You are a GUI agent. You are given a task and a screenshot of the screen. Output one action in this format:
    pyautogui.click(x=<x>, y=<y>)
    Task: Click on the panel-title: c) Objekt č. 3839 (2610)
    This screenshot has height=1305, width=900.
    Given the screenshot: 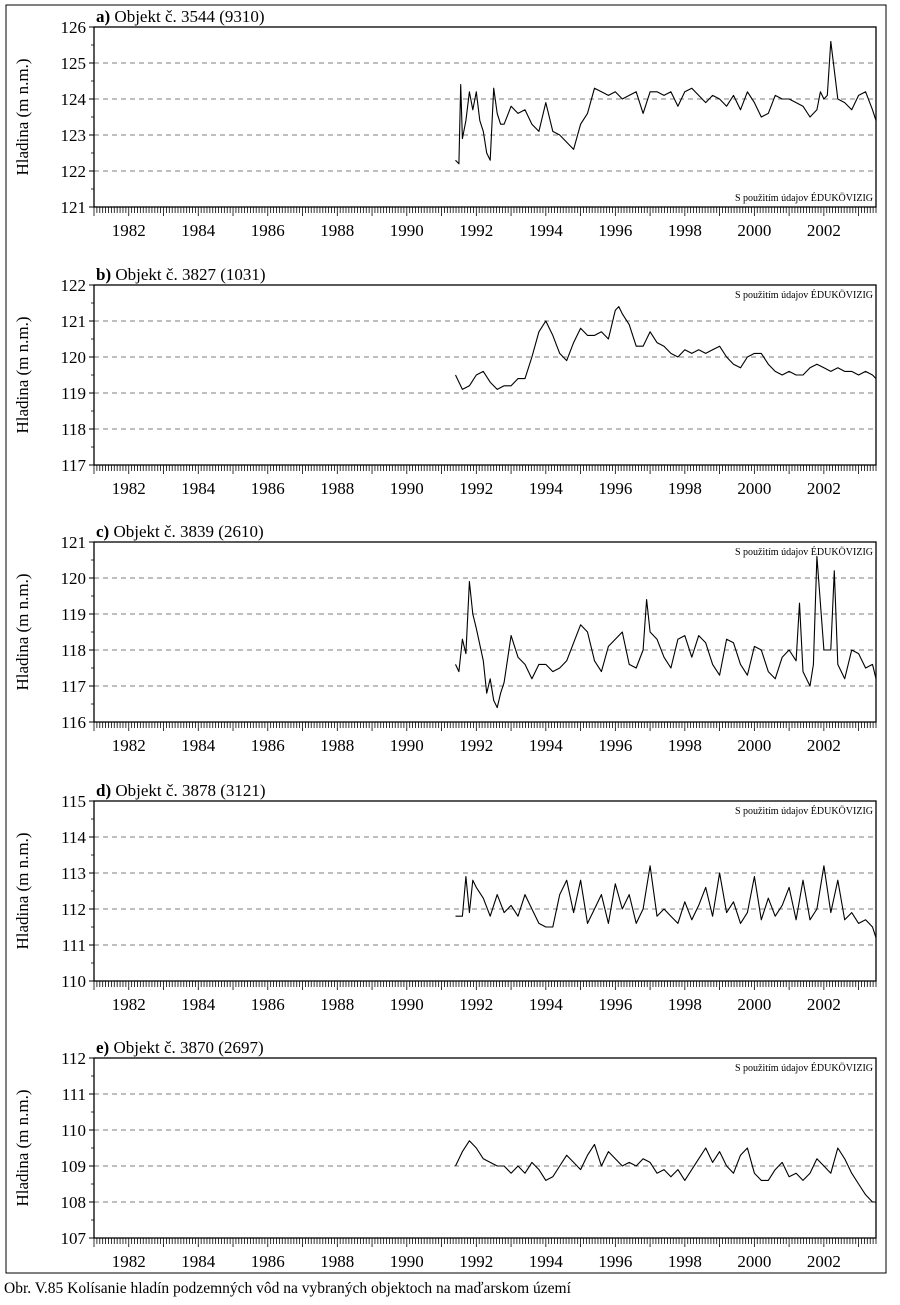 What is the action you would take?
    pyautogui.click(x=180, y=531)
    